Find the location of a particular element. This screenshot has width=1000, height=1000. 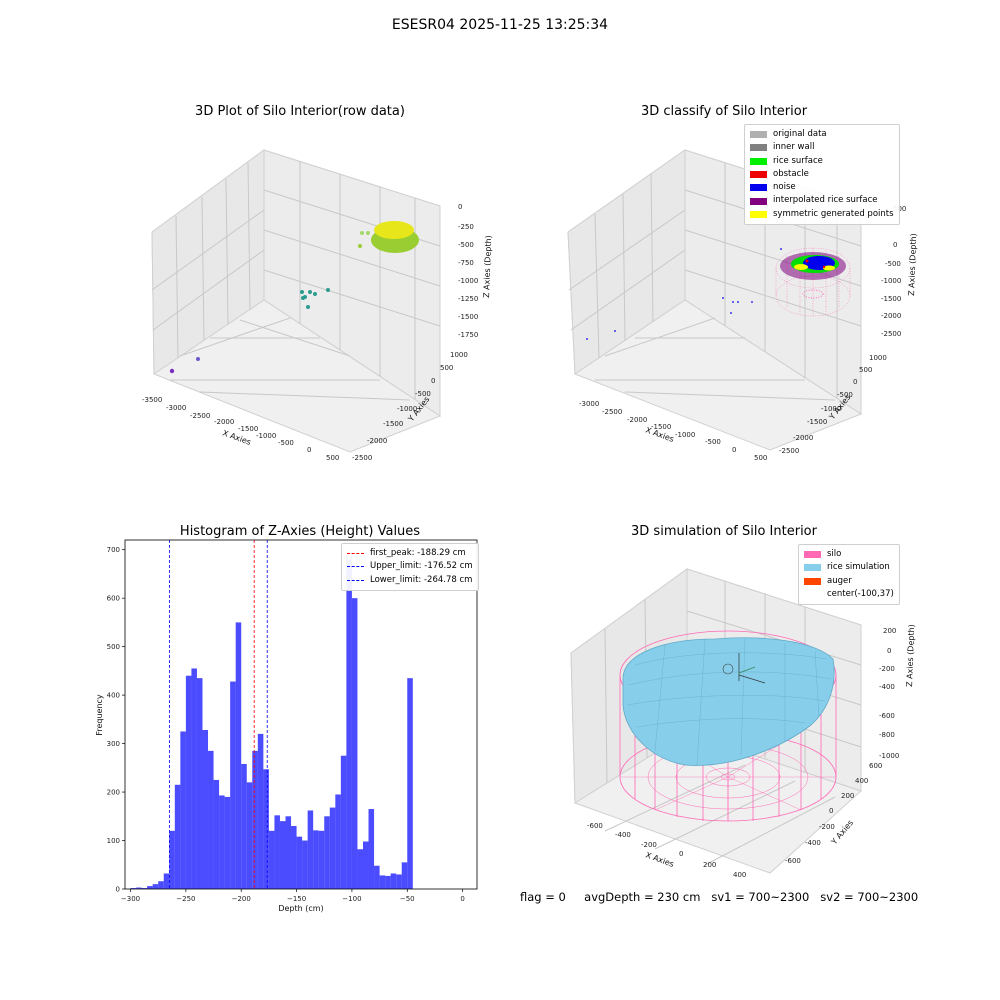

classify-legend-item: obstacle is located at coordinates (822, 174).